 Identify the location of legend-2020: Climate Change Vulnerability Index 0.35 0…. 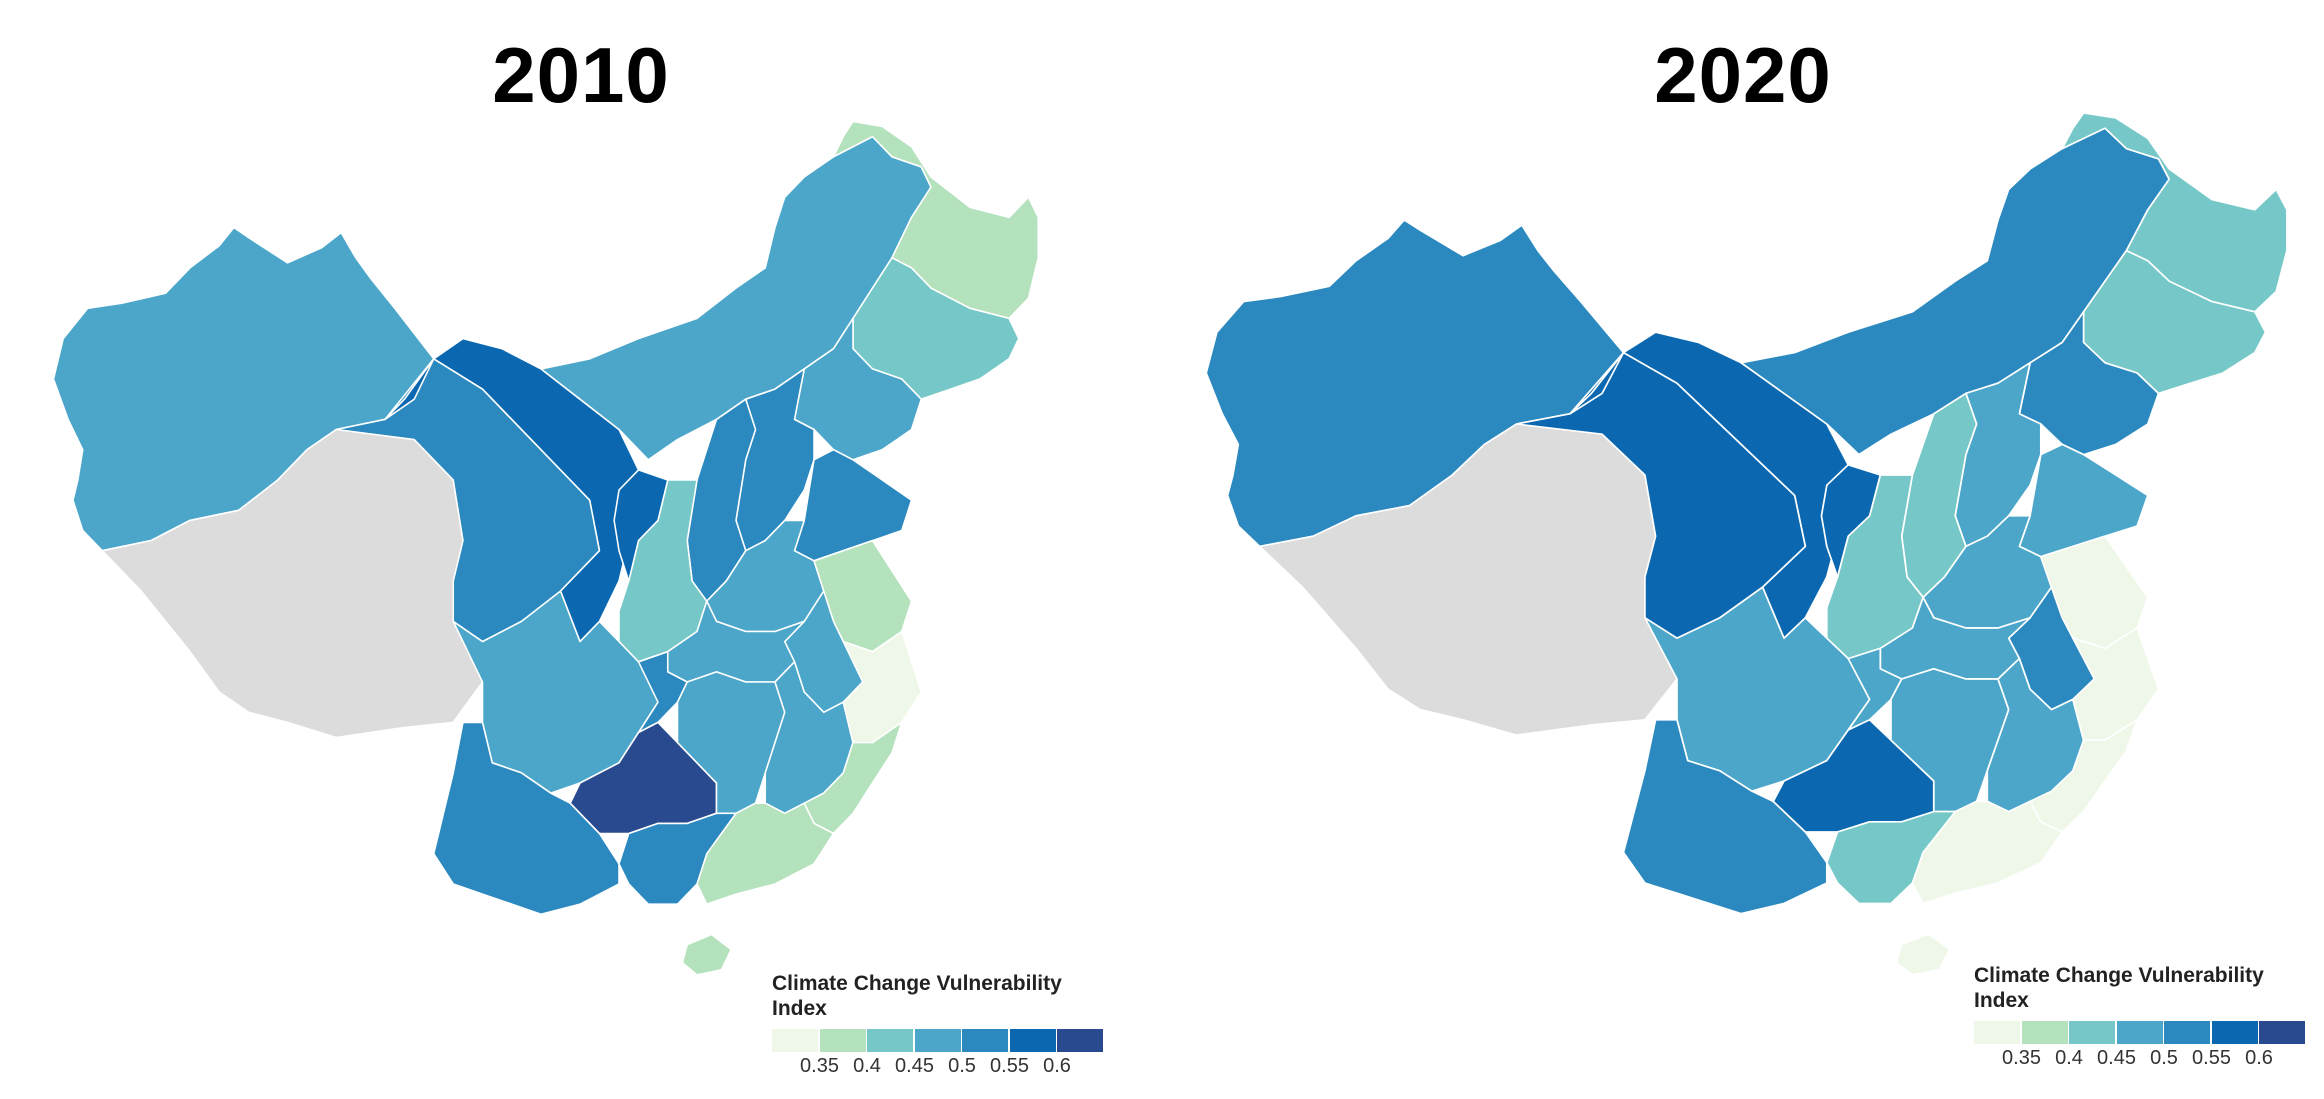
(2140, 1017).